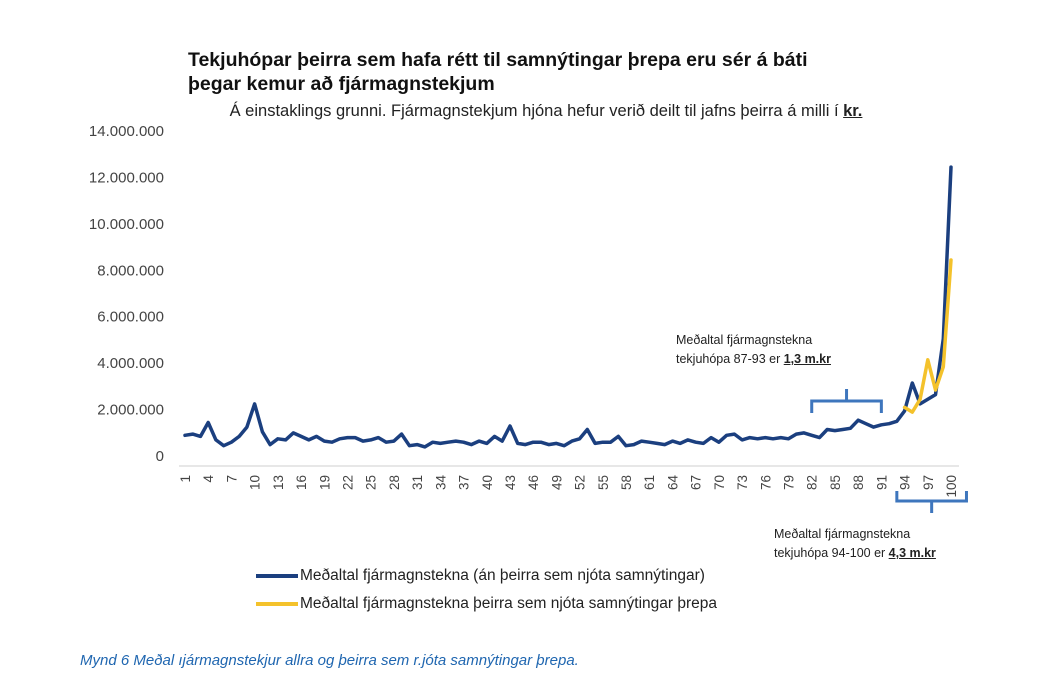 This screenshot has width=1049, height=683. Describe the element at coordinates (842, 534) in the screenshot. I see `annotation-94-100-line1: Meðaltal fjármagnstekna` at that location.